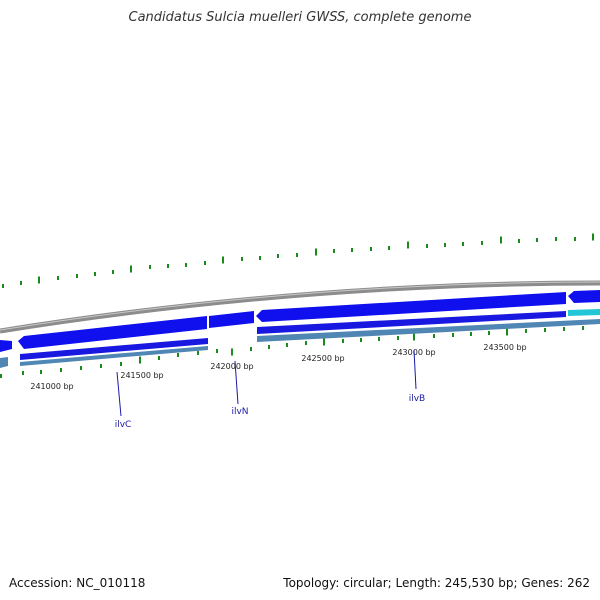  What do you see at coordinates (322, 358) in the screenshot?
I see `bp-tick-label: 242500 bp` at bounding box center [322, 358].